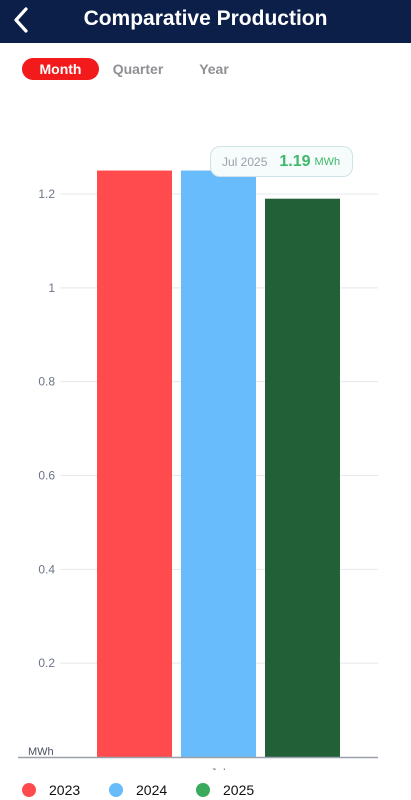  What do you see at coordinates (152, 790) in the screenshot?
I see `legend-label-2024: 2024` at bounding box center [152, 790].